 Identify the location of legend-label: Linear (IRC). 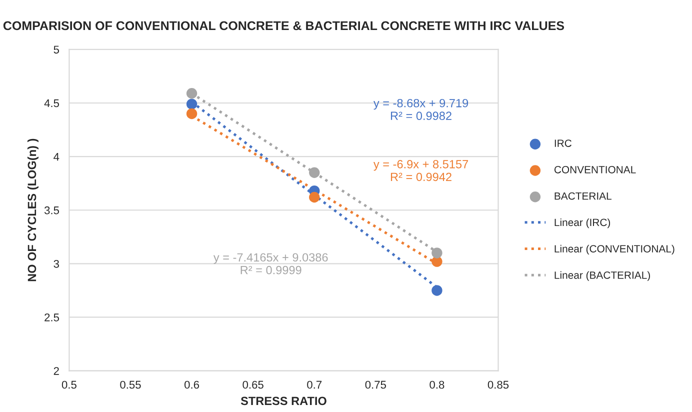
(582, 223).